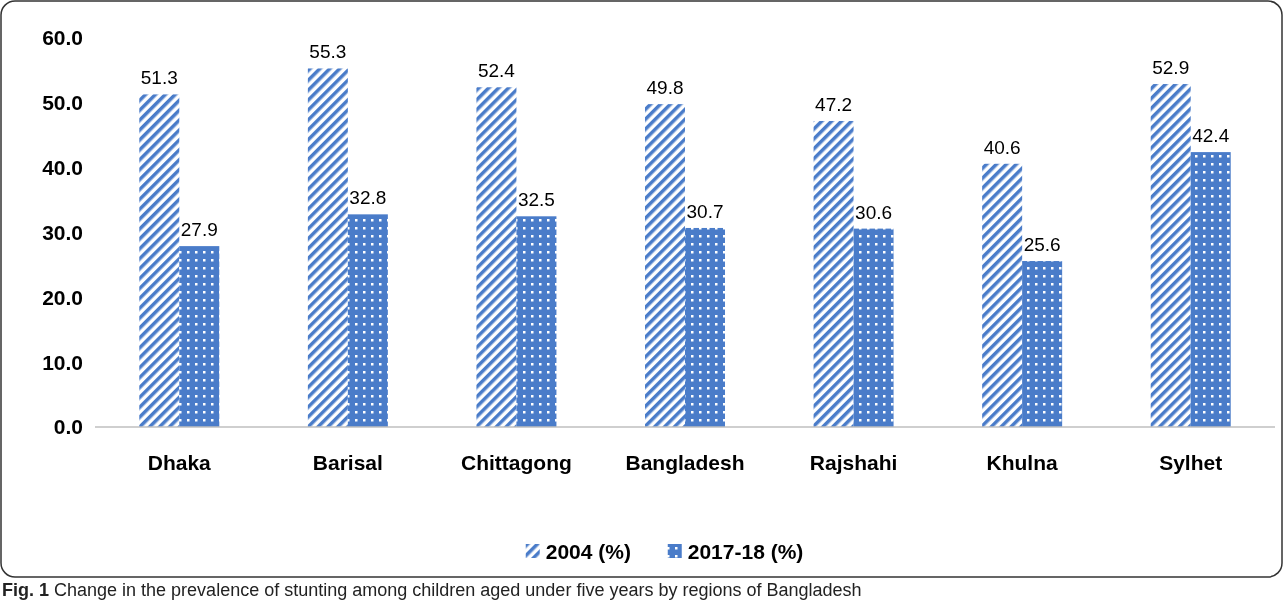 The image size is (1283, 607). I want to click on x-tick-label: Khulna, so click(1022, 462).